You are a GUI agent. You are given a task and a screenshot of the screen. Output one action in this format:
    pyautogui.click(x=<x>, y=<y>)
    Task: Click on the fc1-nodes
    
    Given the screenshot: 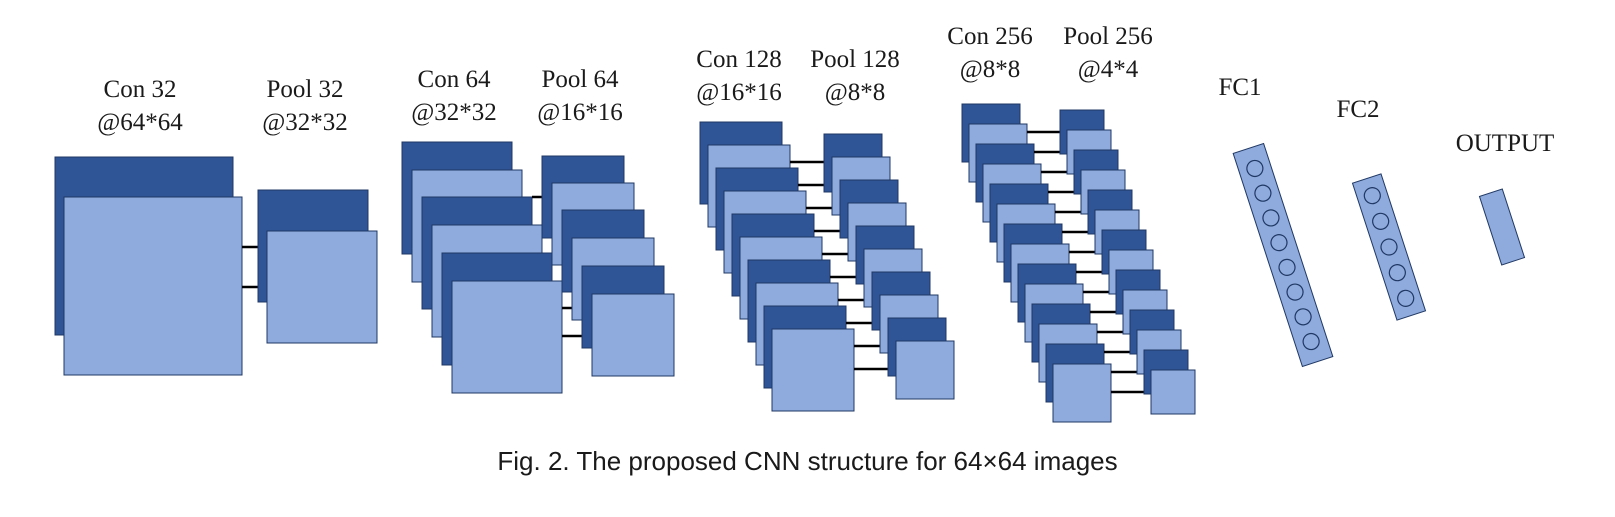 What is the action you would take?
    pyautogui.click(x=1283, y=255)
    